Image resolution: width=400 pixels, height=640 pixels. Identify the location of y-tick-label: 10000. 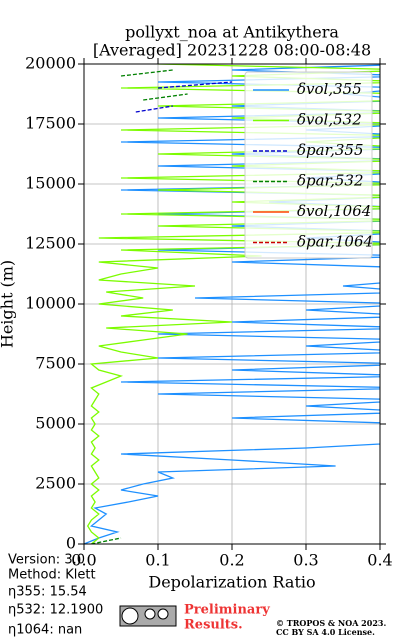
(50, 303).